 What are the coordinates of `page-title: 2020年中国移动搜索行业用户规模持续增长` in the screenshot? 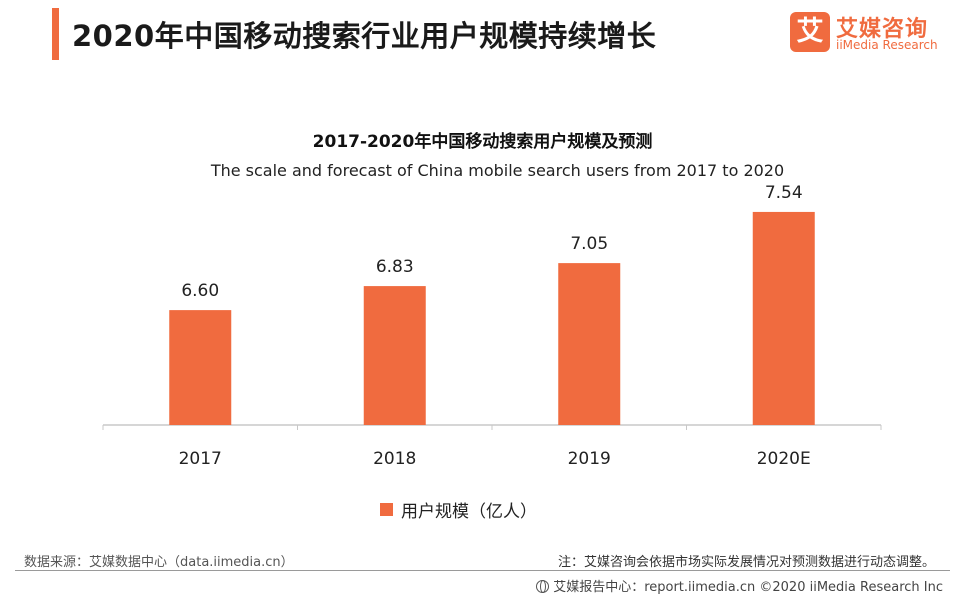 It's located at (364, 36).